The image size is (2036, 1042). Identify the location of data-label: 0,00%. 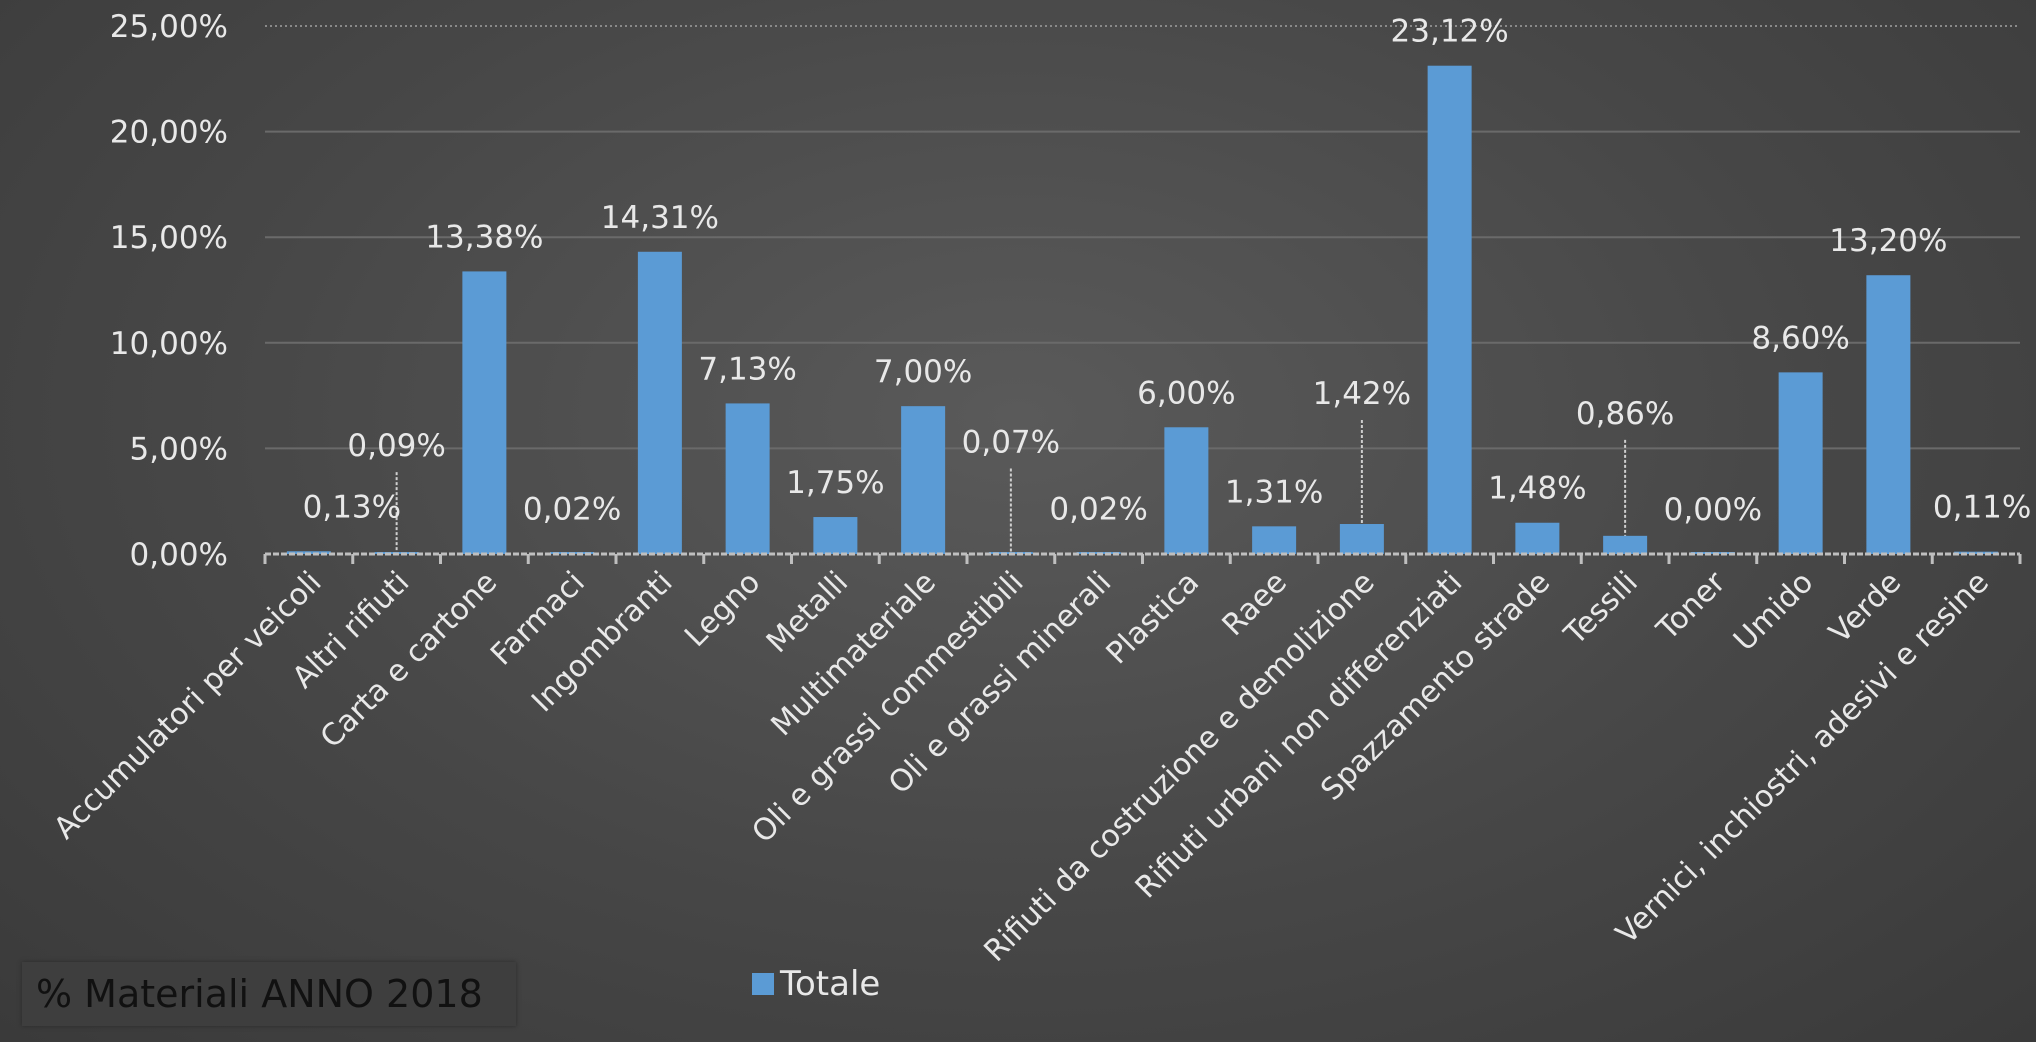
(1713, 510).